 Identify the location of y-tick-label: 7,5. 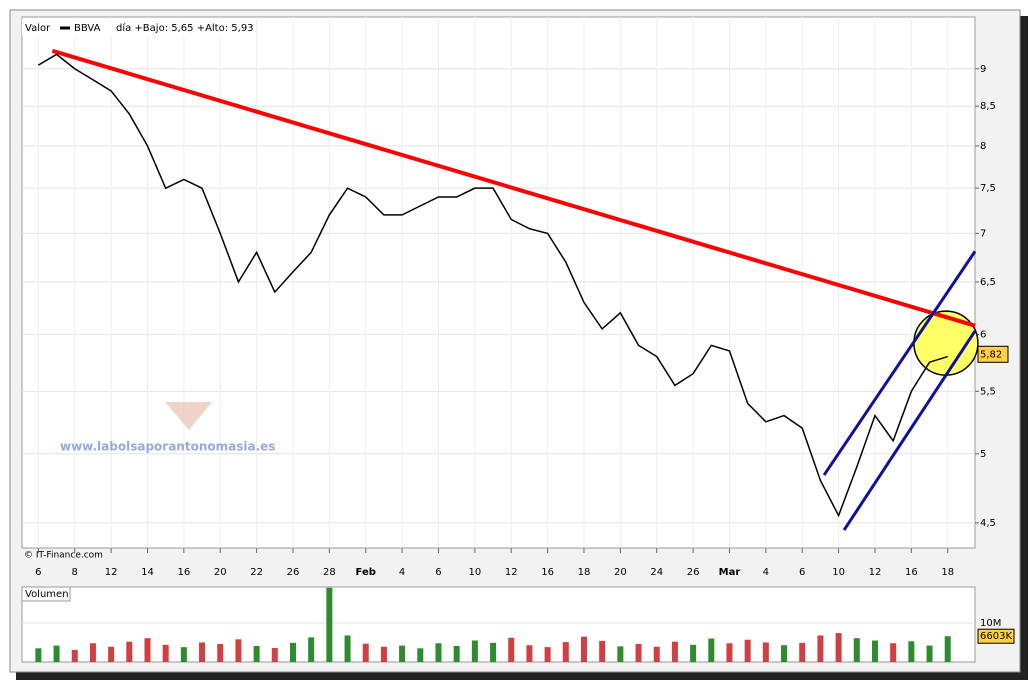
(988, 188).